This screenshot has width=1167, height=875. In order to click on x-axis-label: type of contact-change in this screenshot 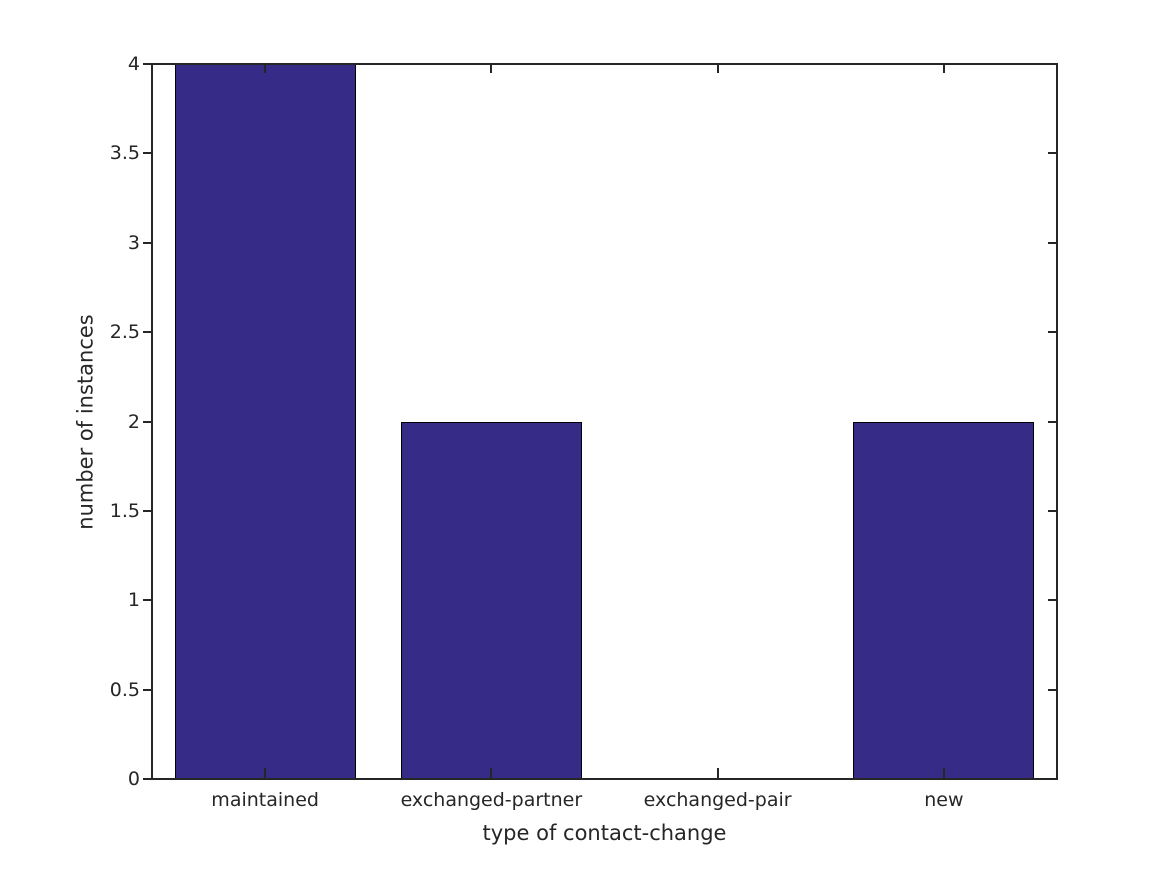, I will do `click(604, 833)`.